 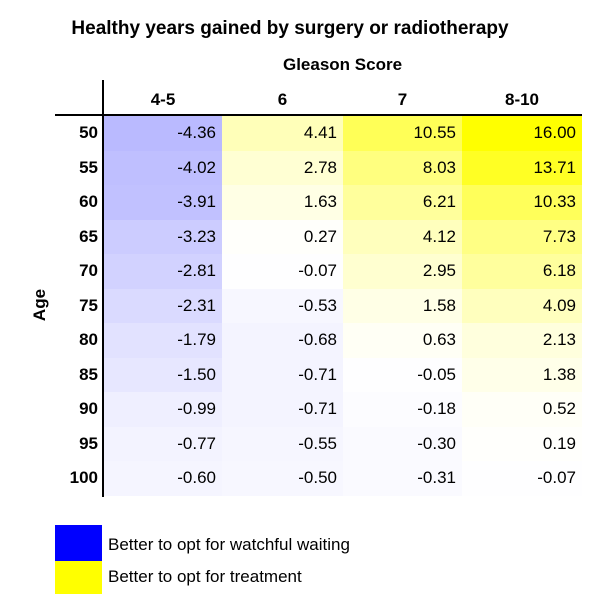 What do you see at coordinates (282, 202) in the screenshot?
I see `heatmap-cell: 1.63` at bounding box center [282, 202].